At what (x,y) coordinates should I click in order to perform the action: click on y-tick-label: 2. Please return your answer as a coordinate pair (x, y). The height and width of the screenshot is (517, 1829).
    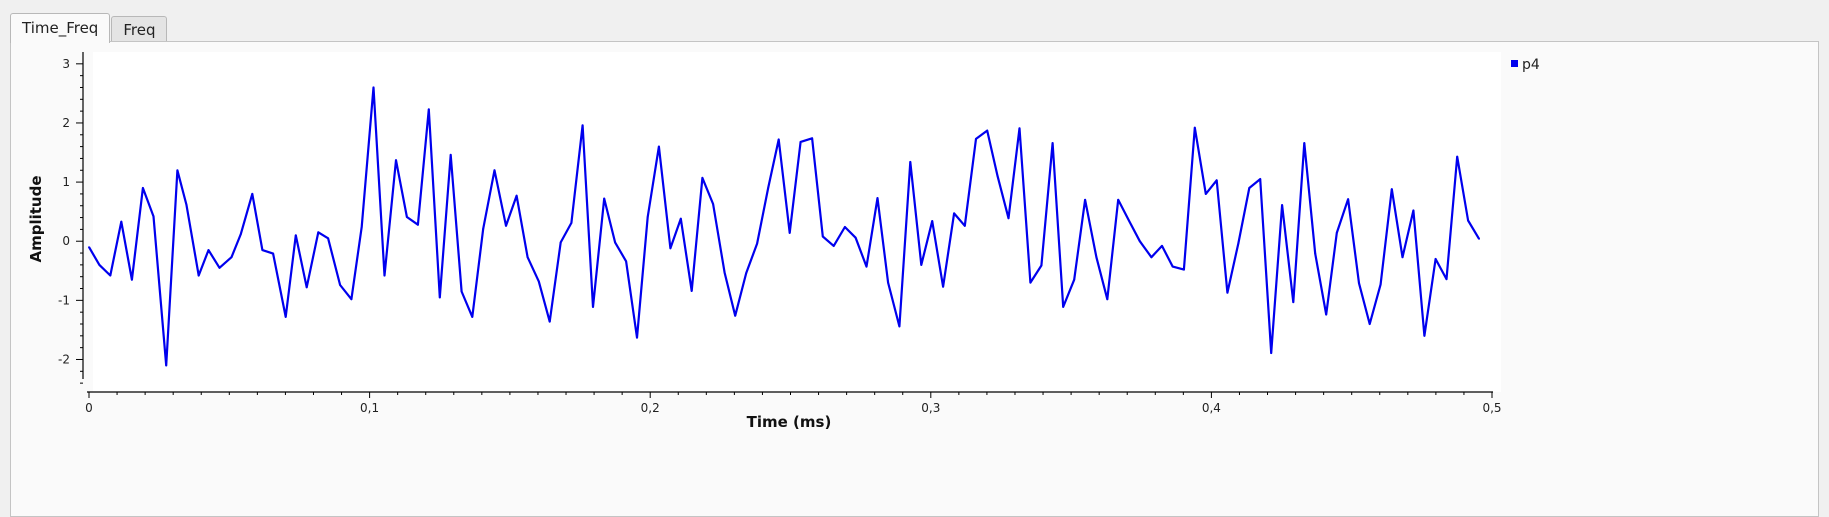
    Looking at the image, I should click on (66, 123).